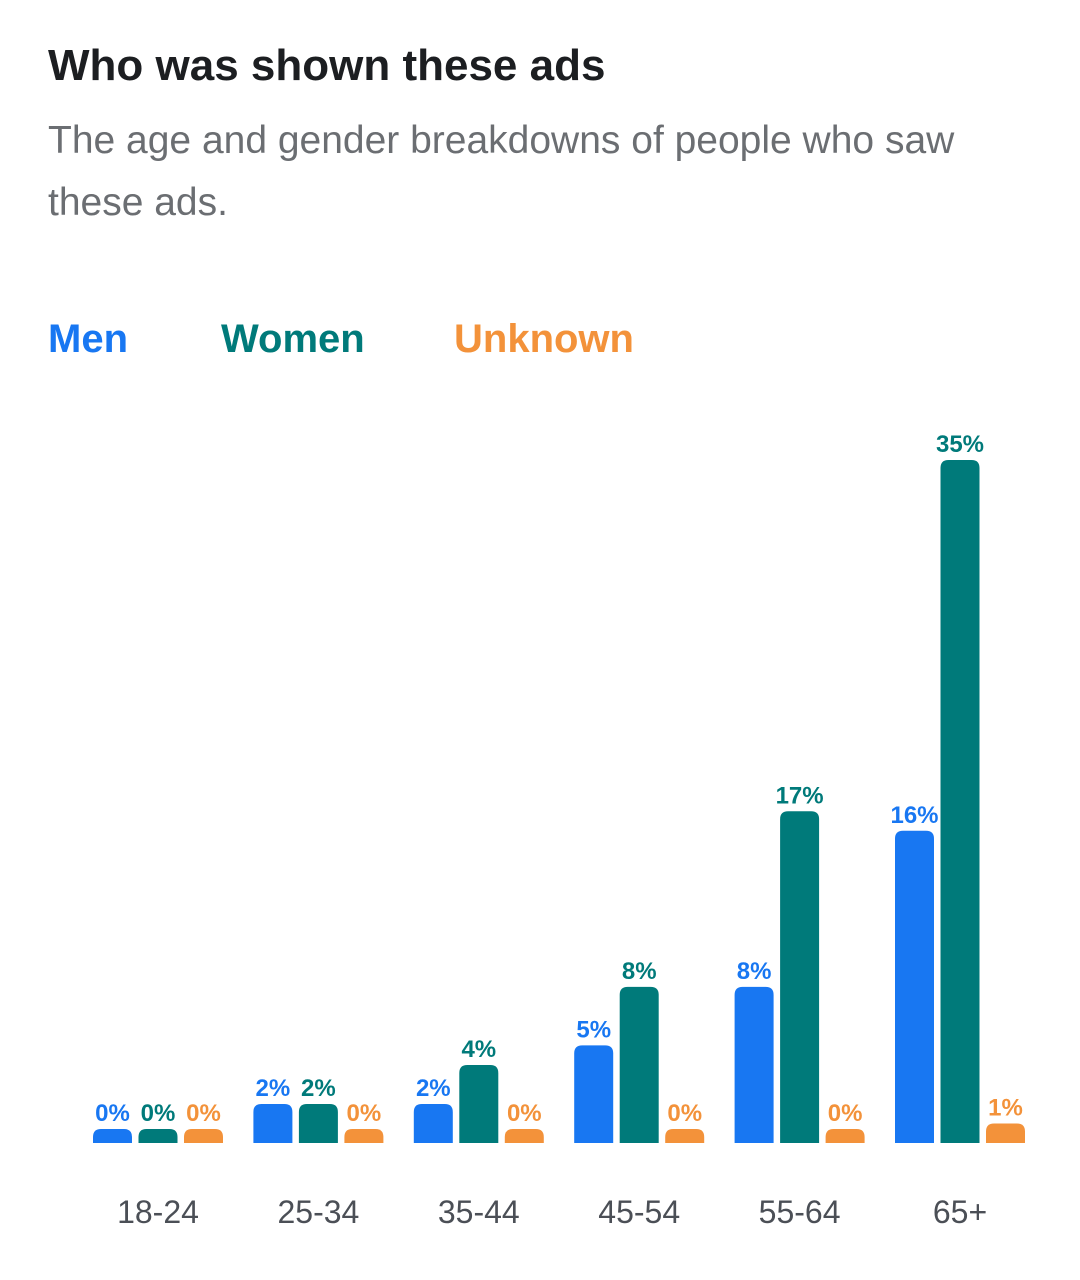 This screenshot has width=1080, height=1280. I want to click on x-tick-label-45-54: 45-54, so click(639, 1212).